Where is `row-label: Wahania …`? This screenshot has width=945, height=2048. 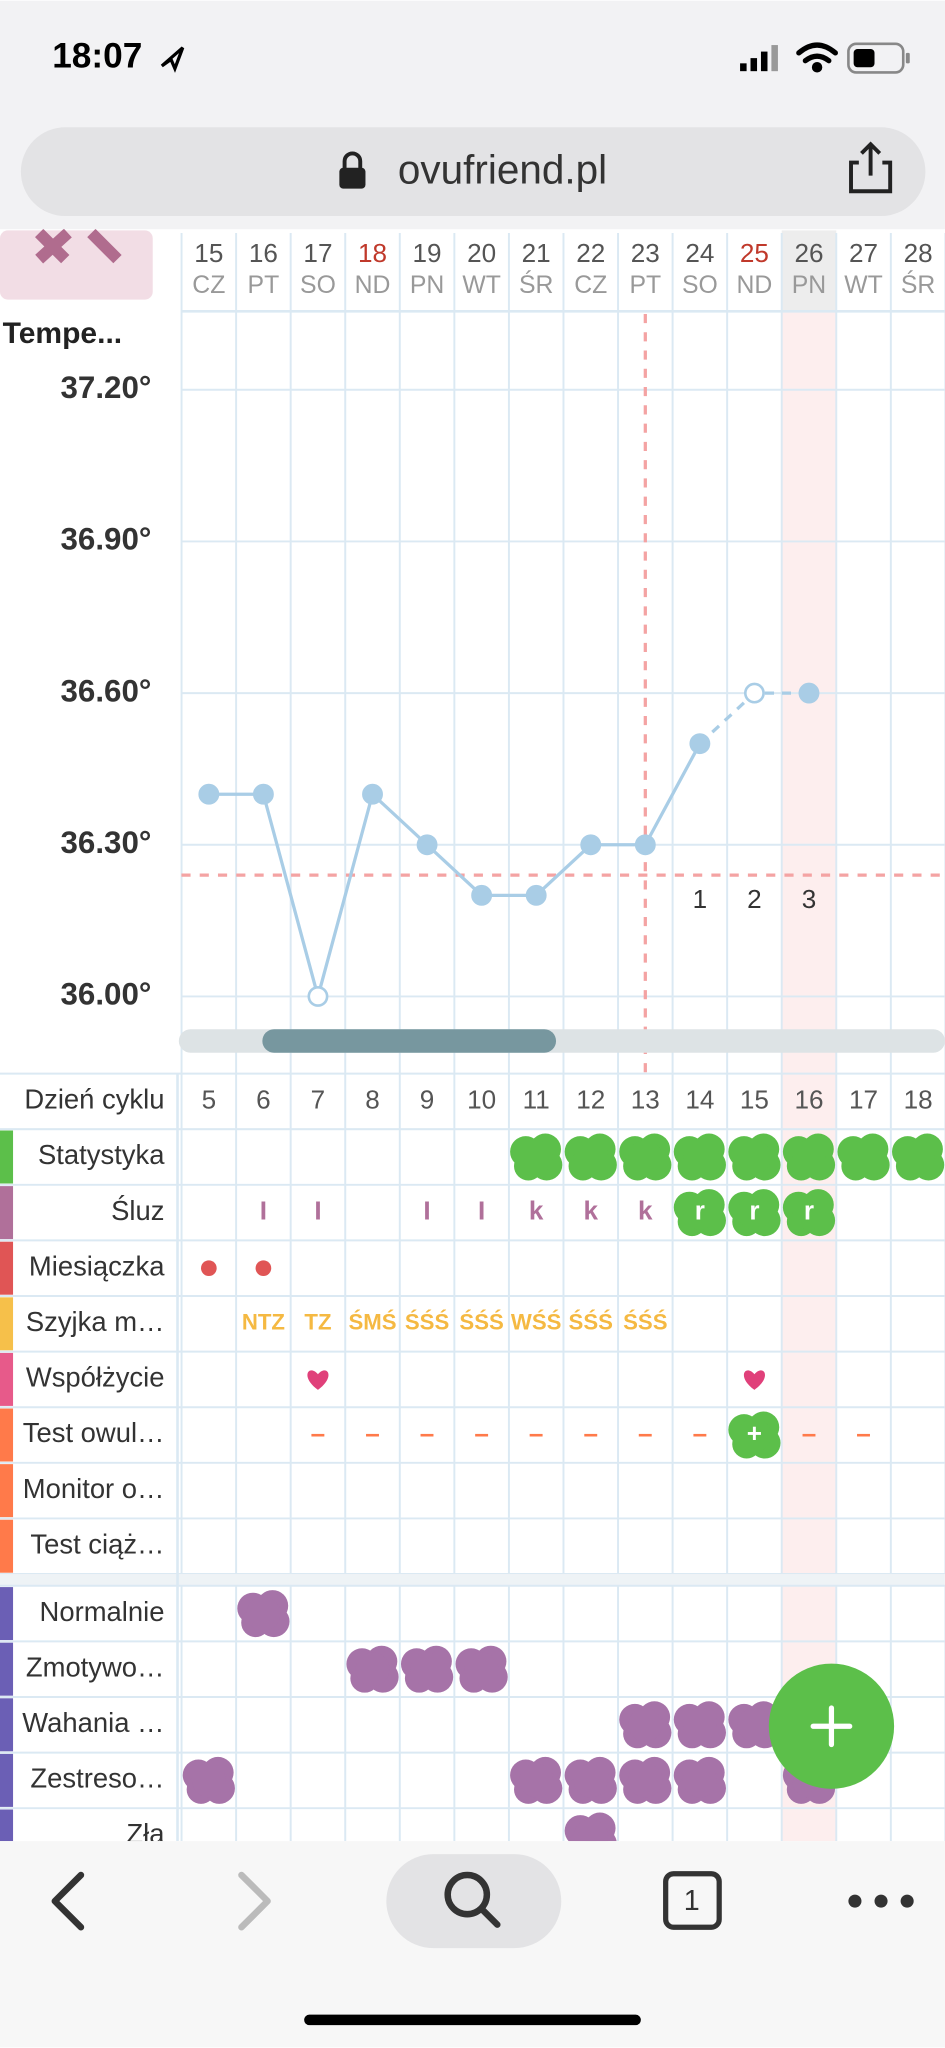 row-label: Wahania … is located at coordinates (93, 1722).